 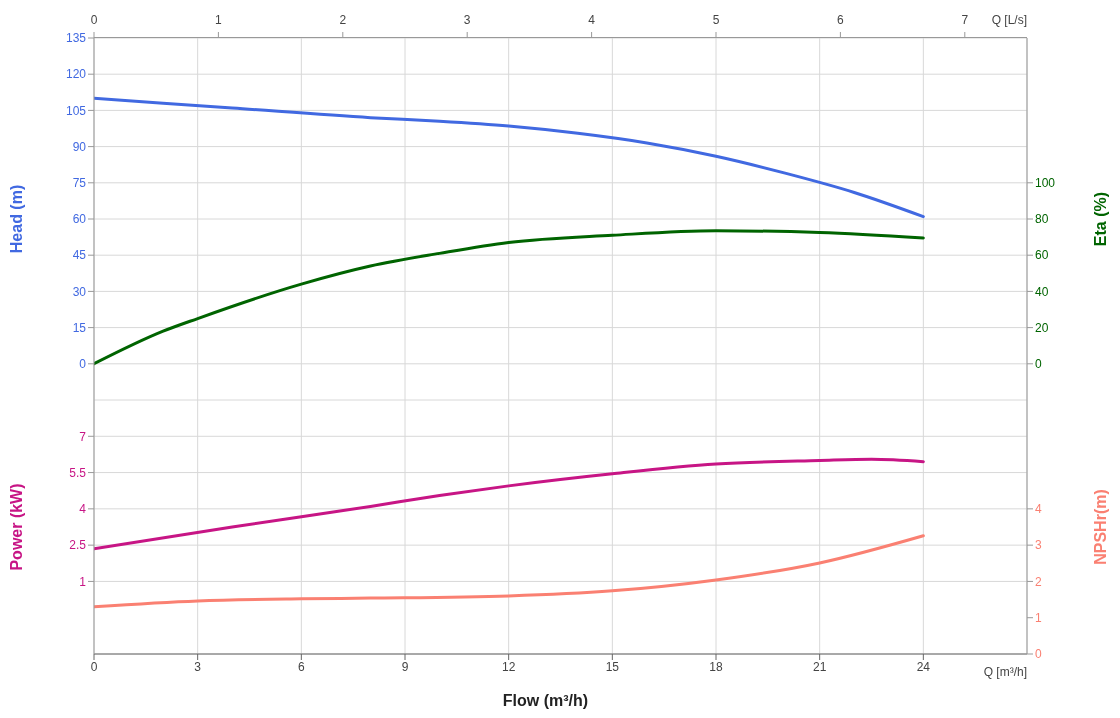 I want to click on y-tick-label: 90, so click(x=79, y=146).